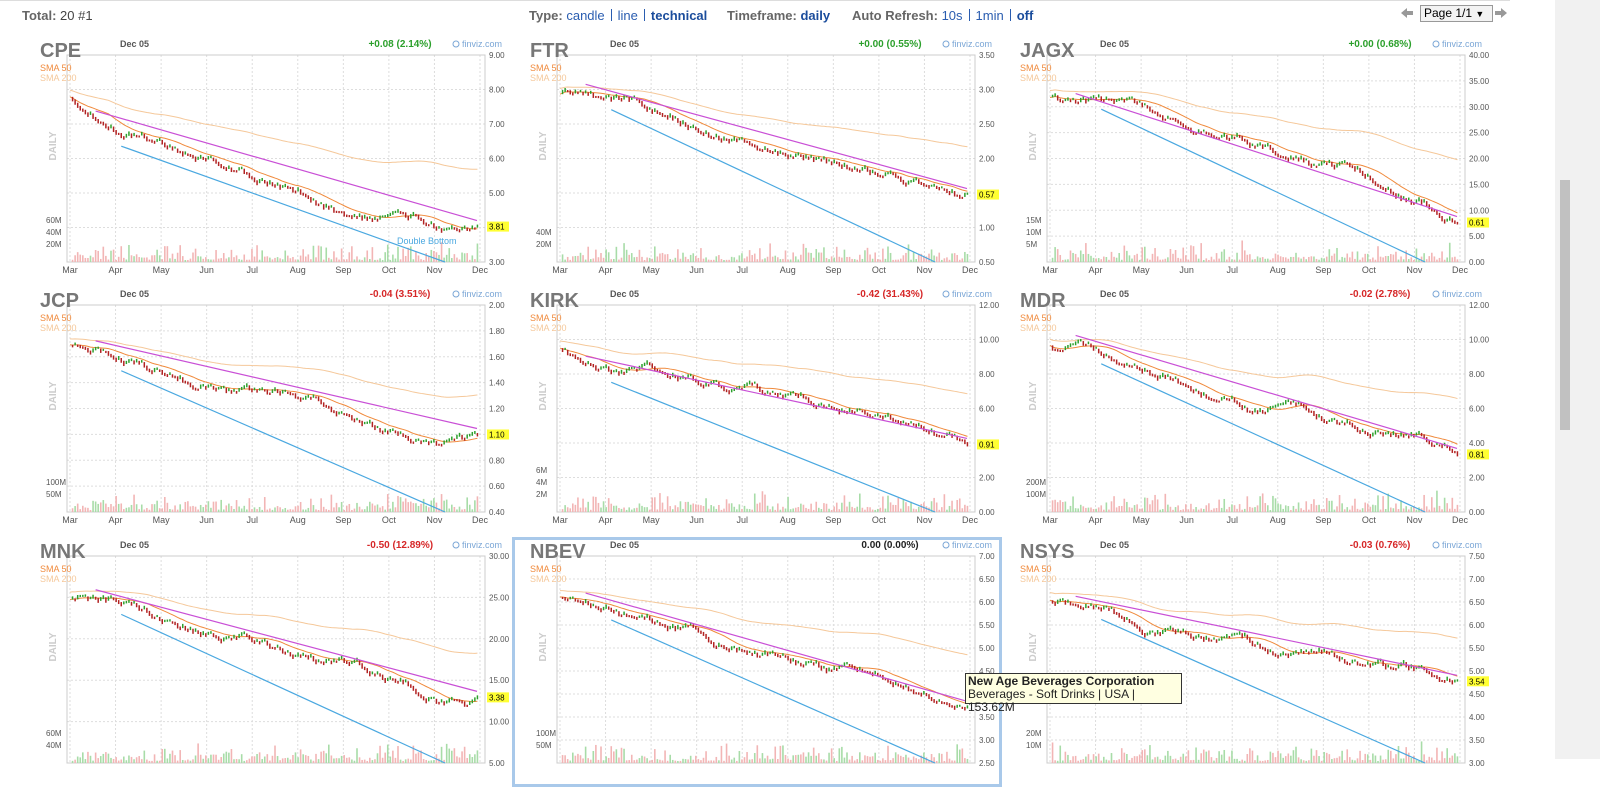 This screenshot has height=787, width=1600. Describe the element at coordinates (763, 367) in the screenshot. I see `sma200-line` at that location.